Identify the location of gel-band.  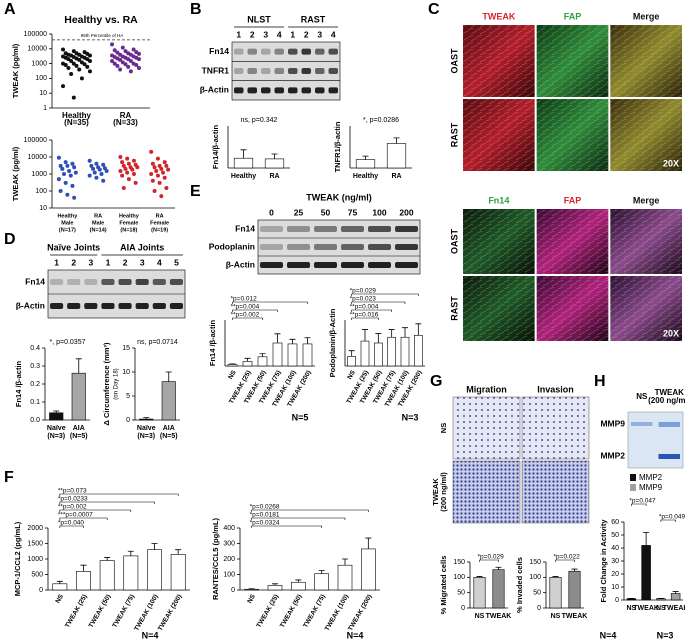
(642, 424).